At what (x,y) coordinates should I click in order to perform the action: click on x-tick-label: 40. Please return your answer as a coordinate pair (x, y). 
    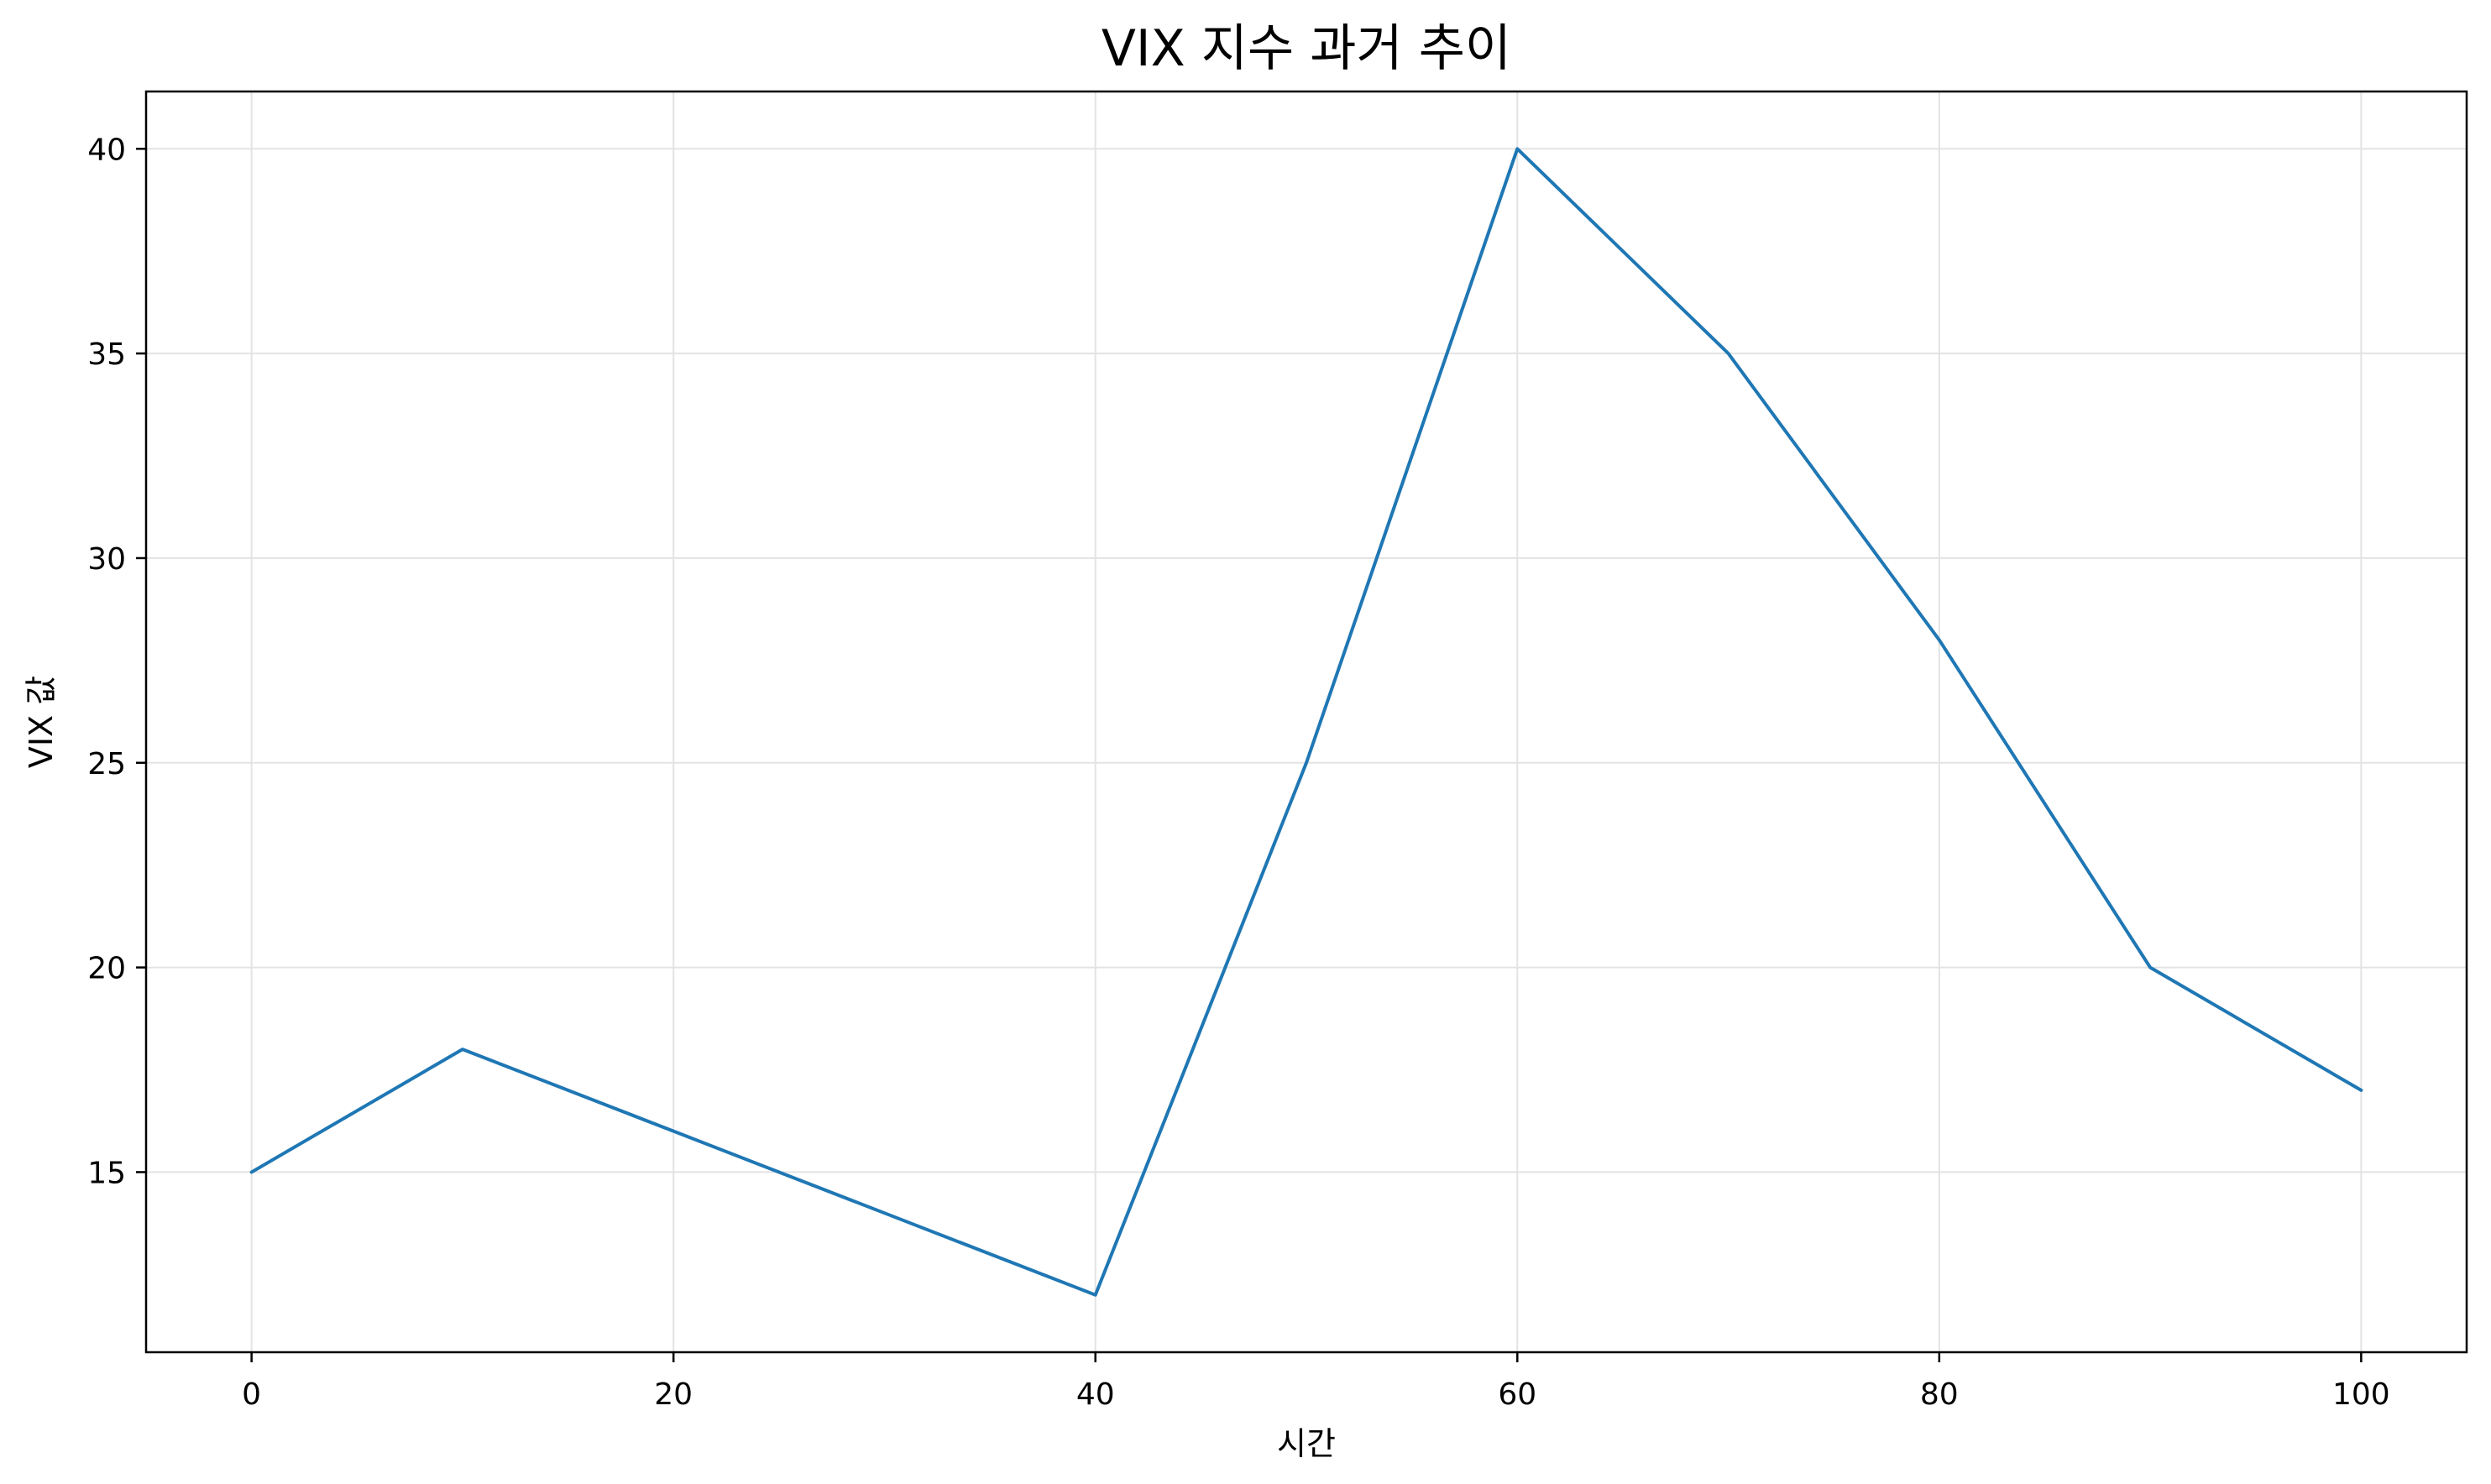
    Looking at the image, I should click on (1095, 1394).